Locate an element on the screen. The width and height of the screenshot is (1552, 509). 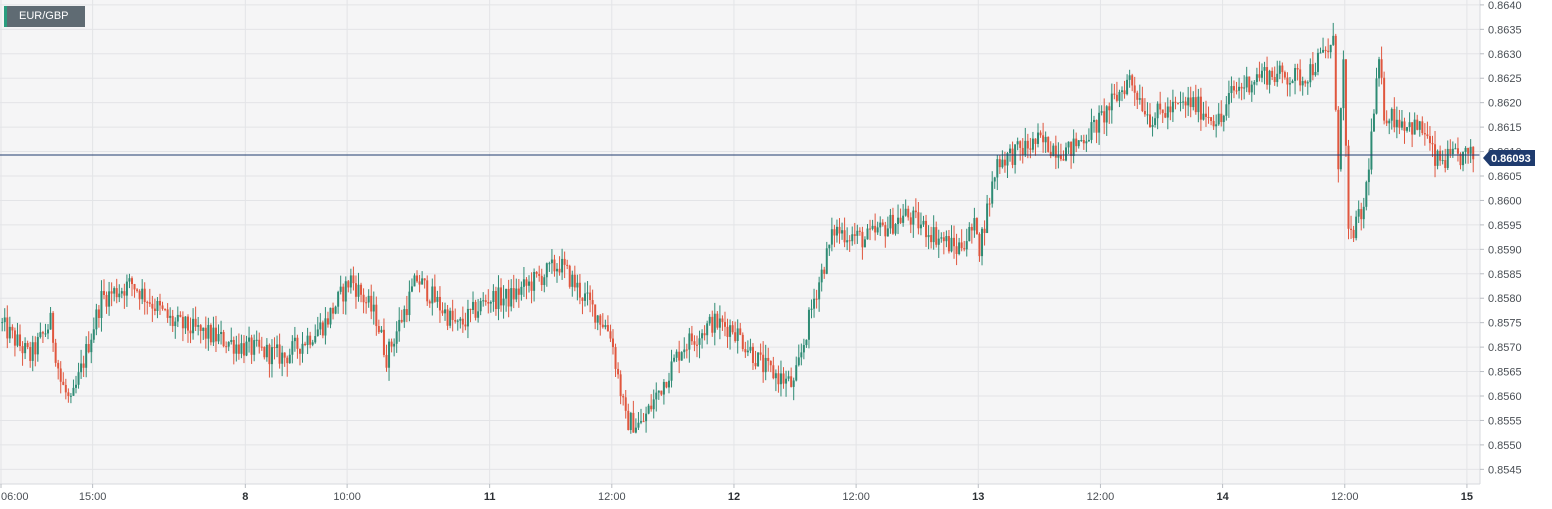
y-tick-label: 0.8565 is located at coordinates (1505, 373).